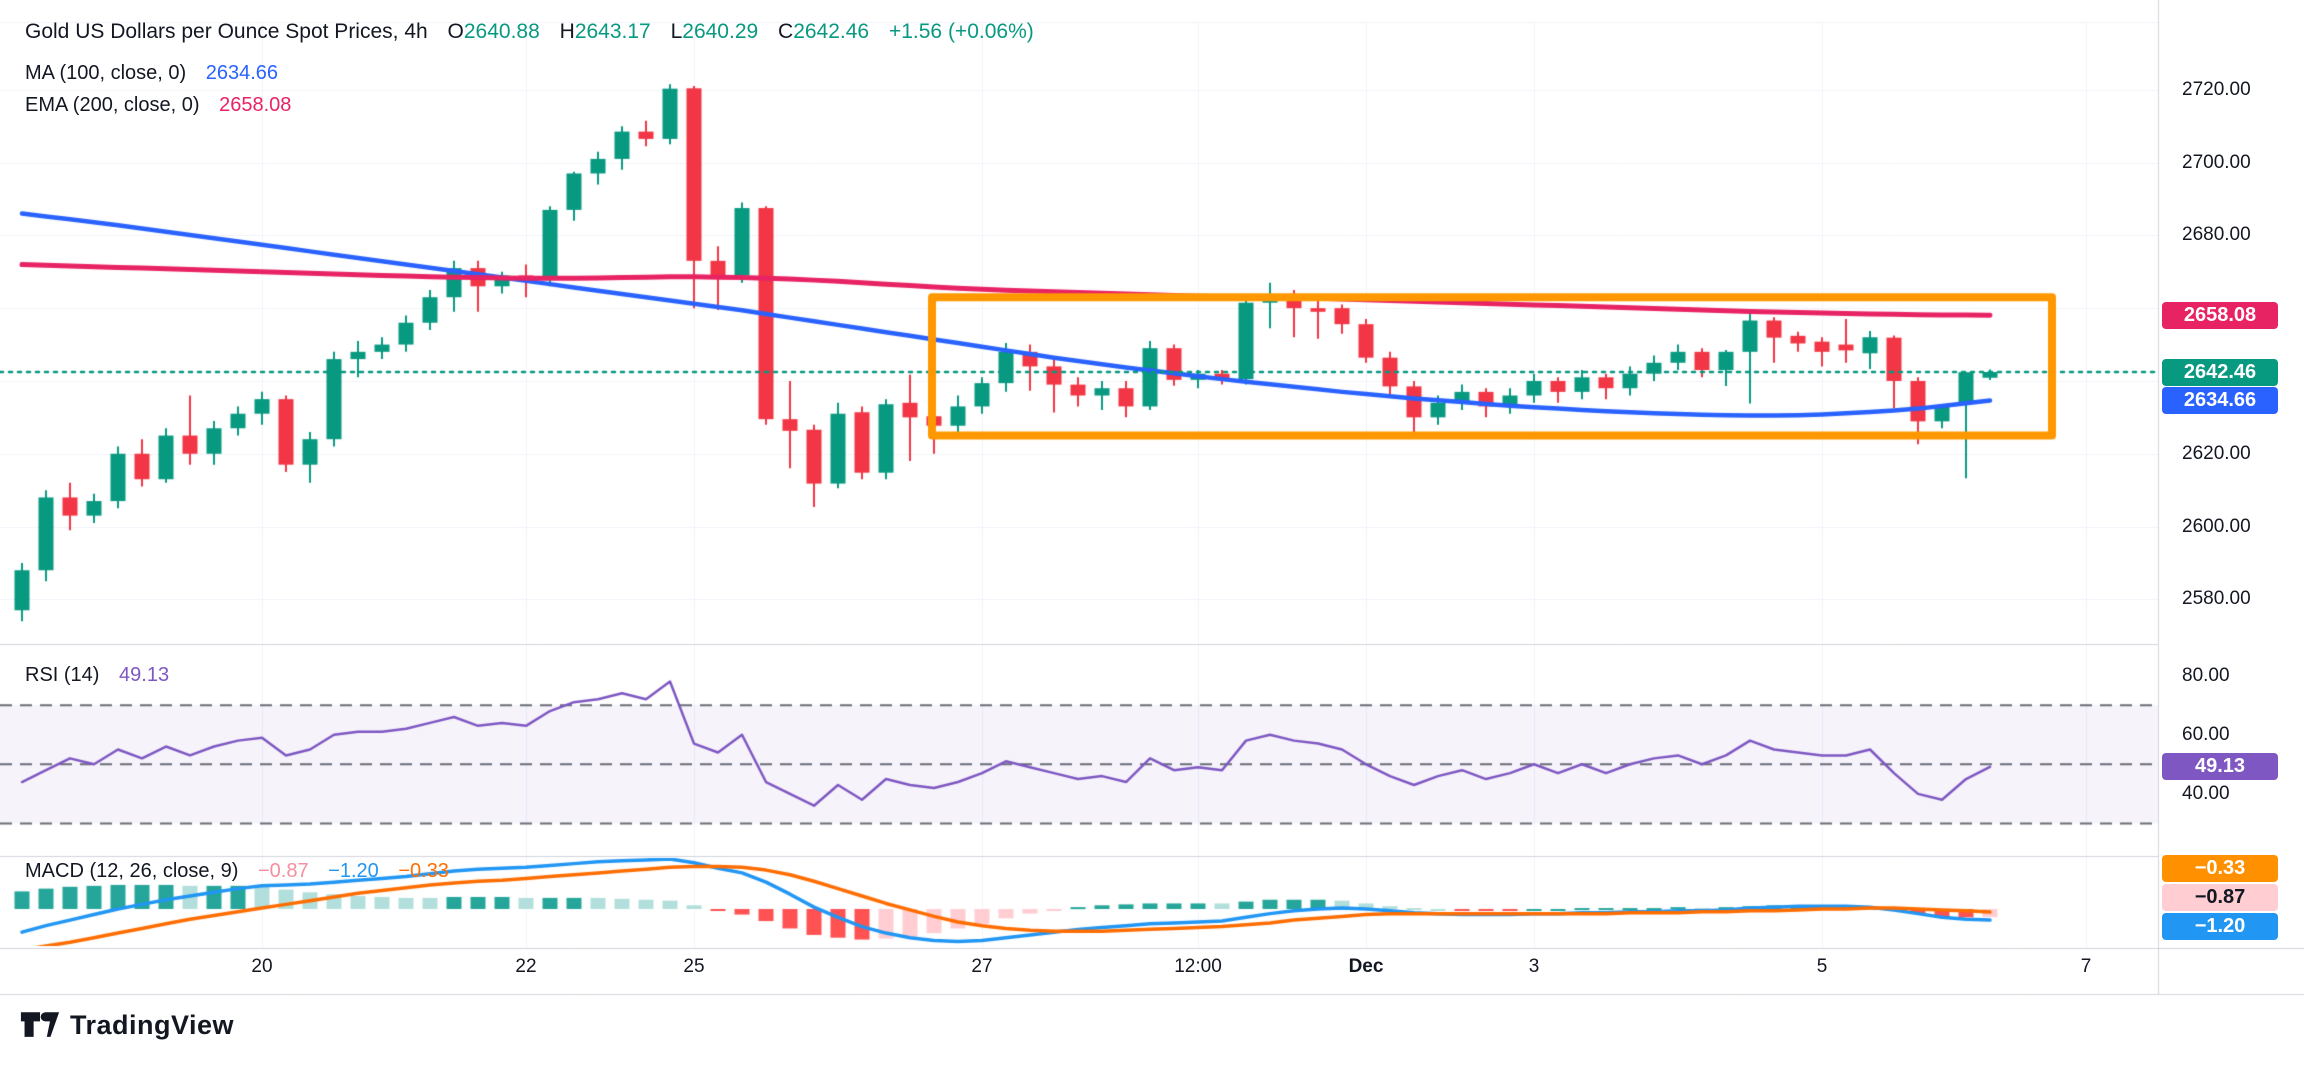 Image resolution: width=2304 pixels, height=1066 pixels. What do you see at coordinates (2216, 235) in the screenshot?
I see `price-axis-tick: 2680.00` at bounding box center [2216, 235].